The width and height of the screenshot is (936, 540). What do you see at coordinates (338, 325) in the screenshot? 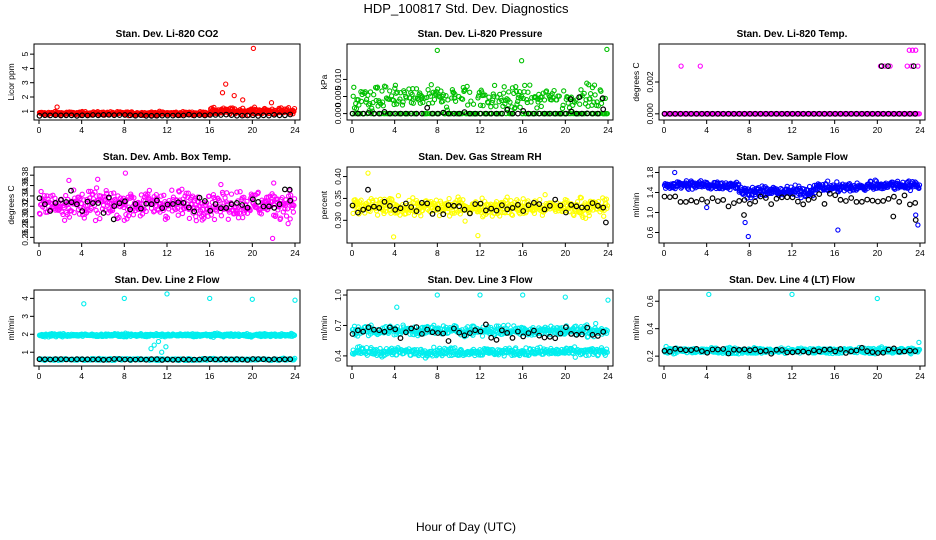
I see `y-tick-label: 0.7` at bounding box center [338, 325].